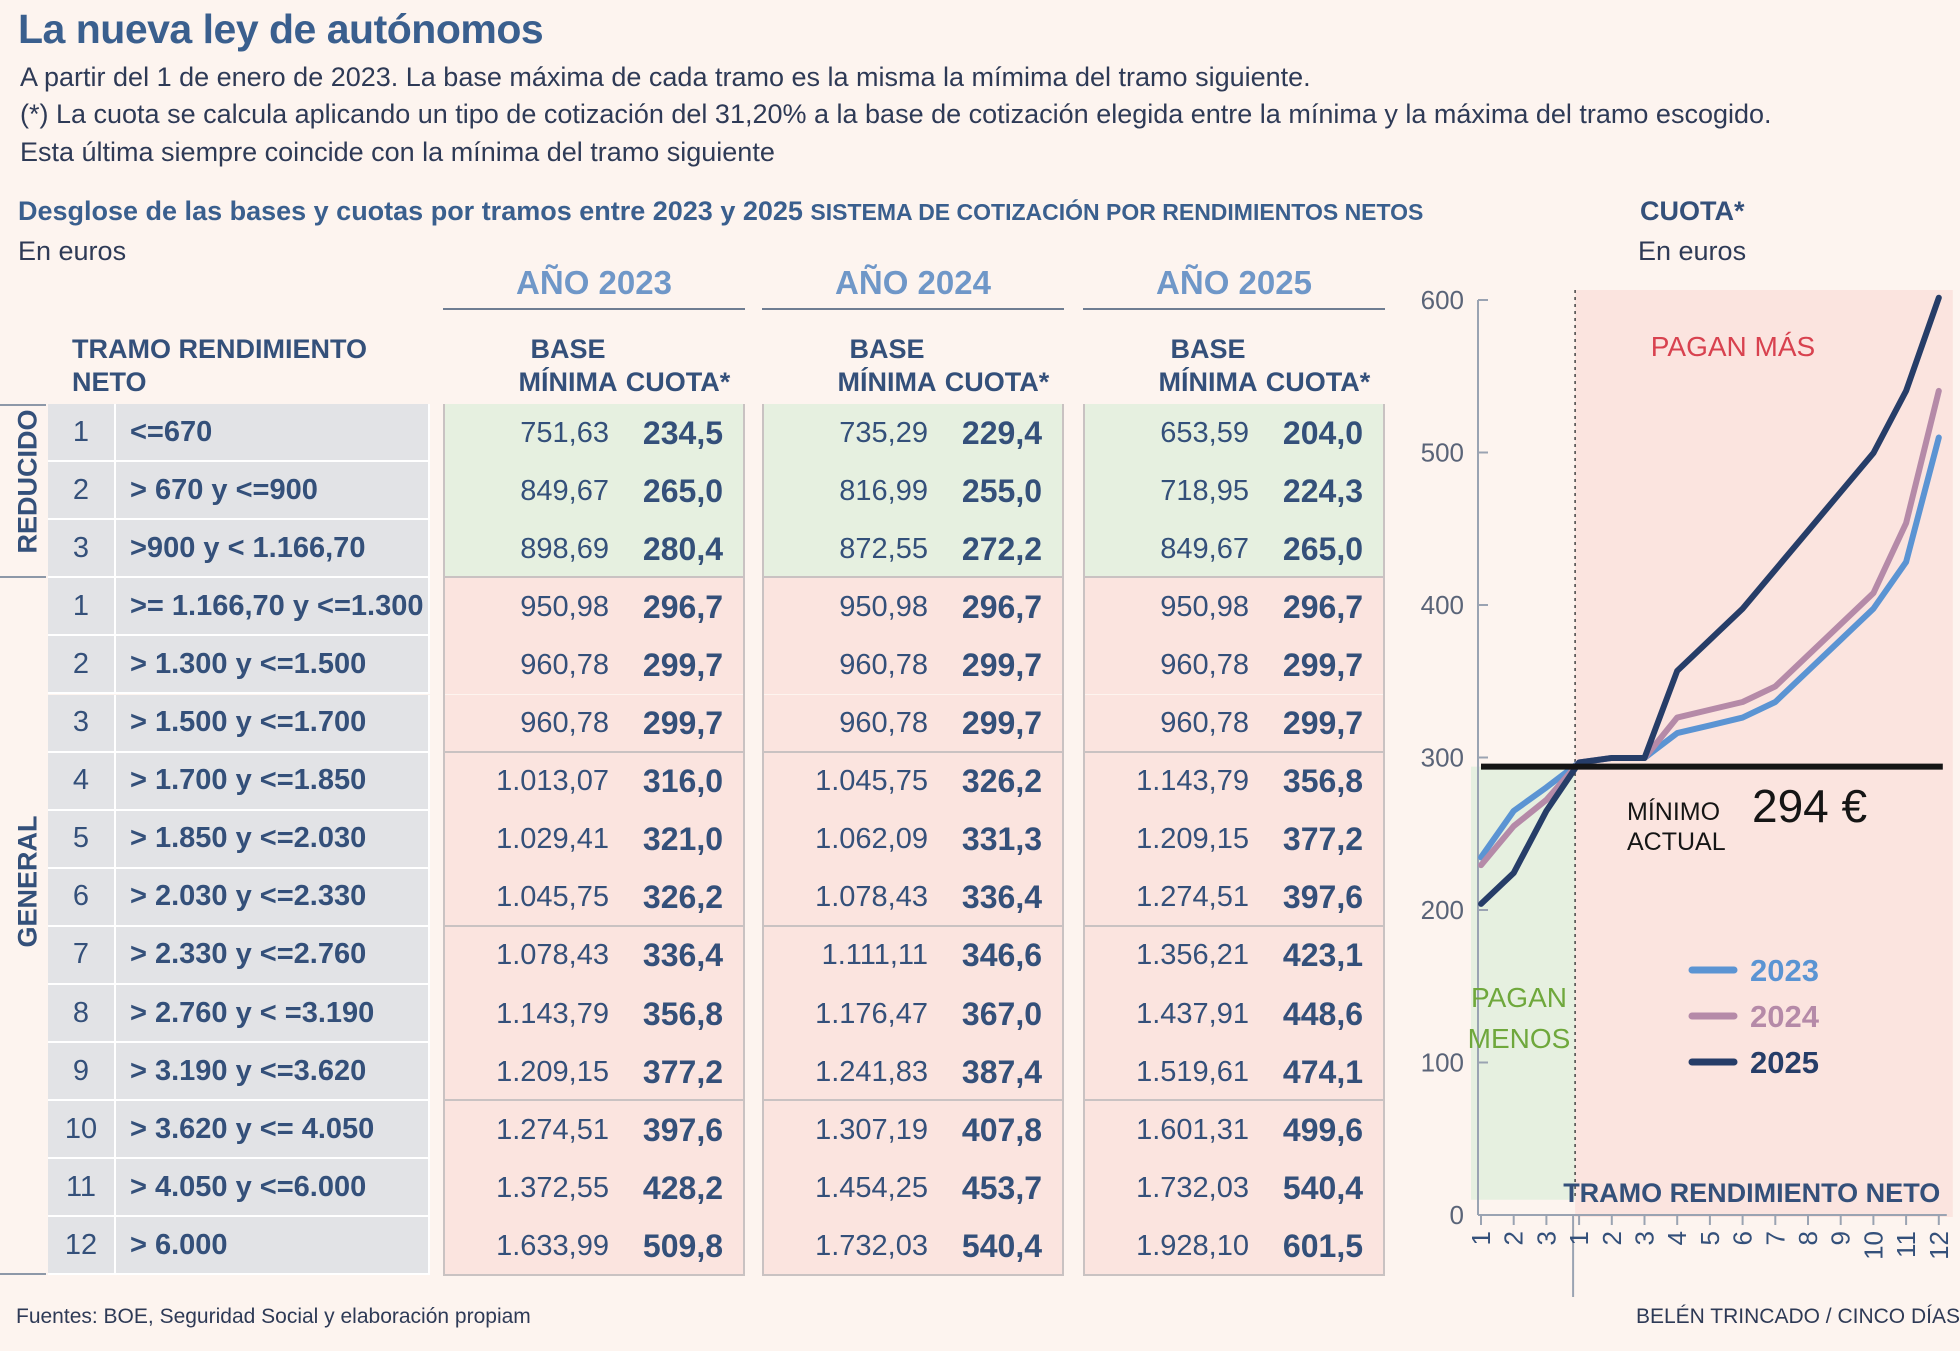 This screenshot has height=1351, width=1960. Describe the element at coordinates (564, 490) in the screenshot. I see `base-minima-value: 849,67` at that location.